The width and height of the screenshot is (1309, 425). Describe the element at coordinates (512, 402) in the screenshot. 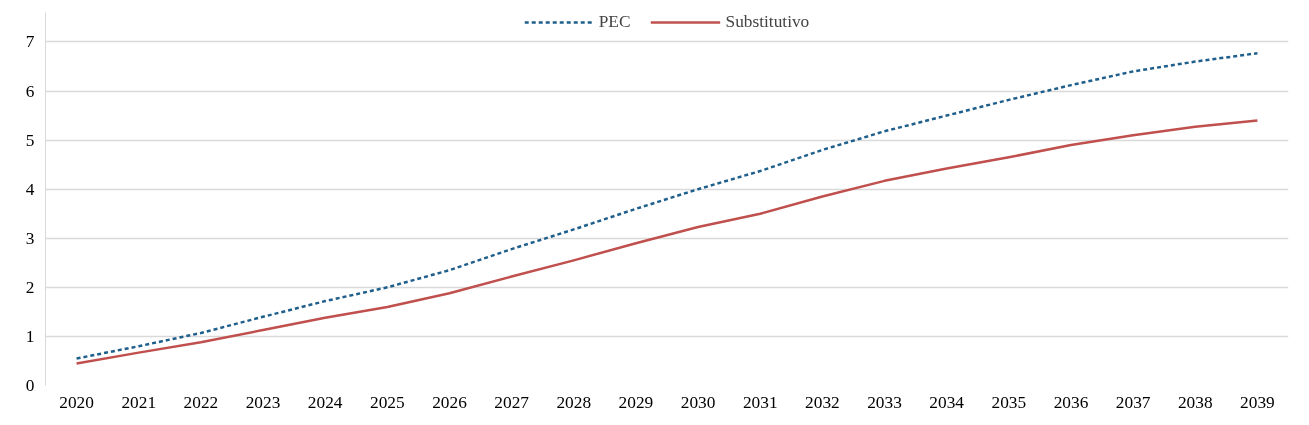

I see `x-tick-label: 2027` at that location.